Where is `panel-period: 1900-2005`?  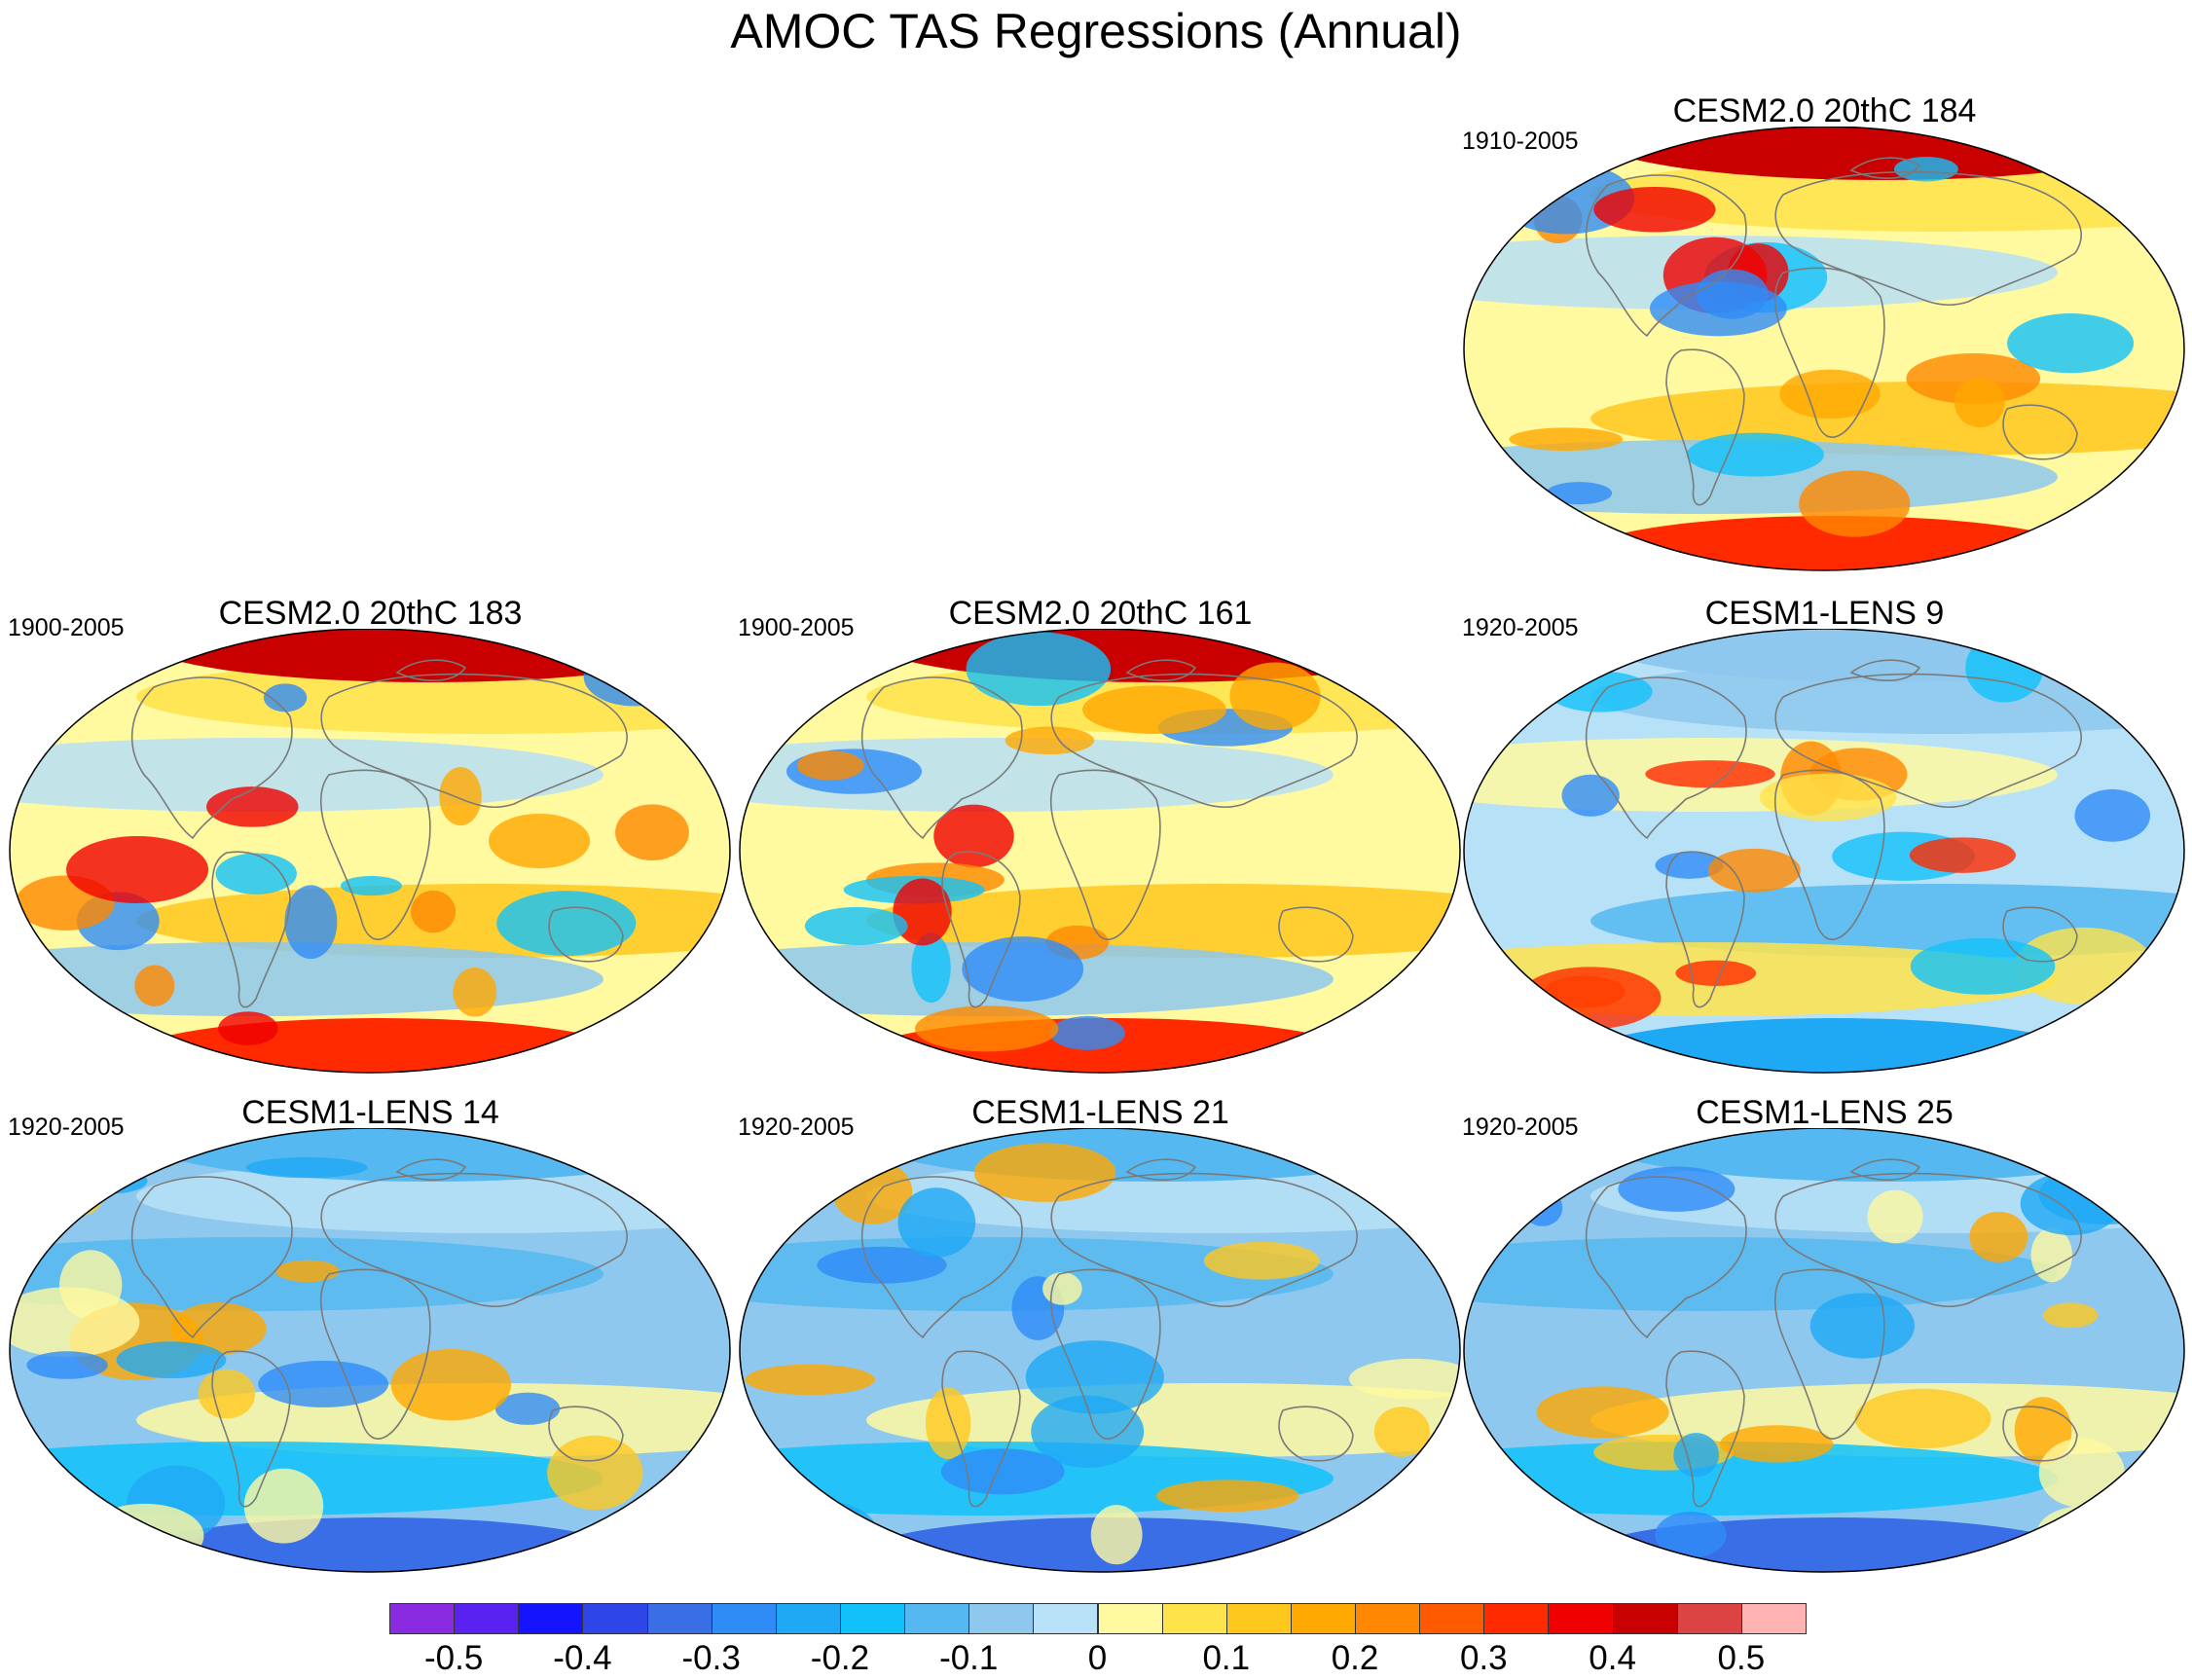 panel-period: 1900-2005 is located at coordinates (796, 627).